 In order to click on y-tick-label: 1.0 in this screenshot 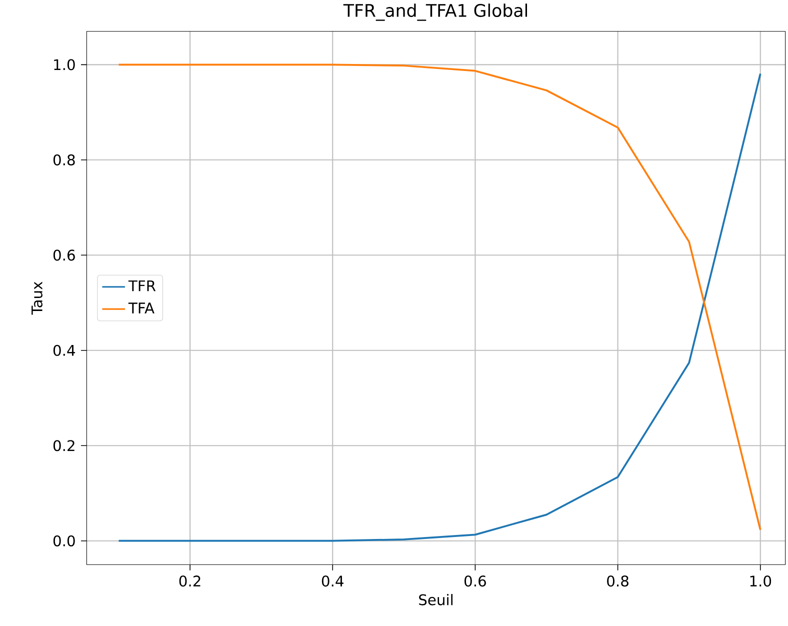, I will do `click(64, 64)`.